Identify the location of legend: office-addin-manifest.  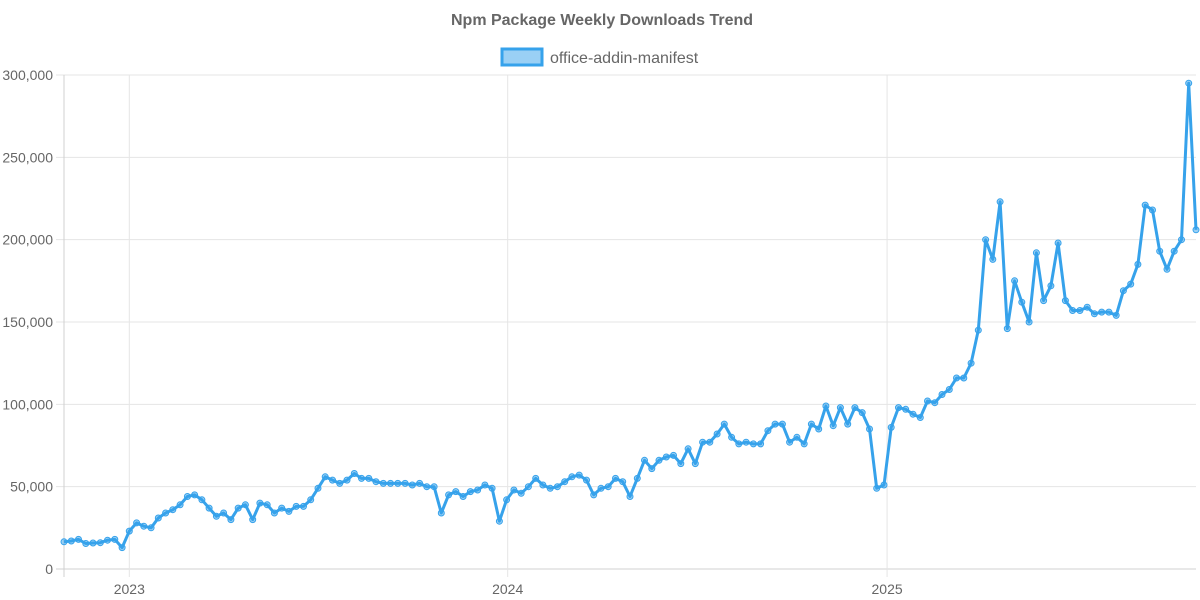
(599, 57).